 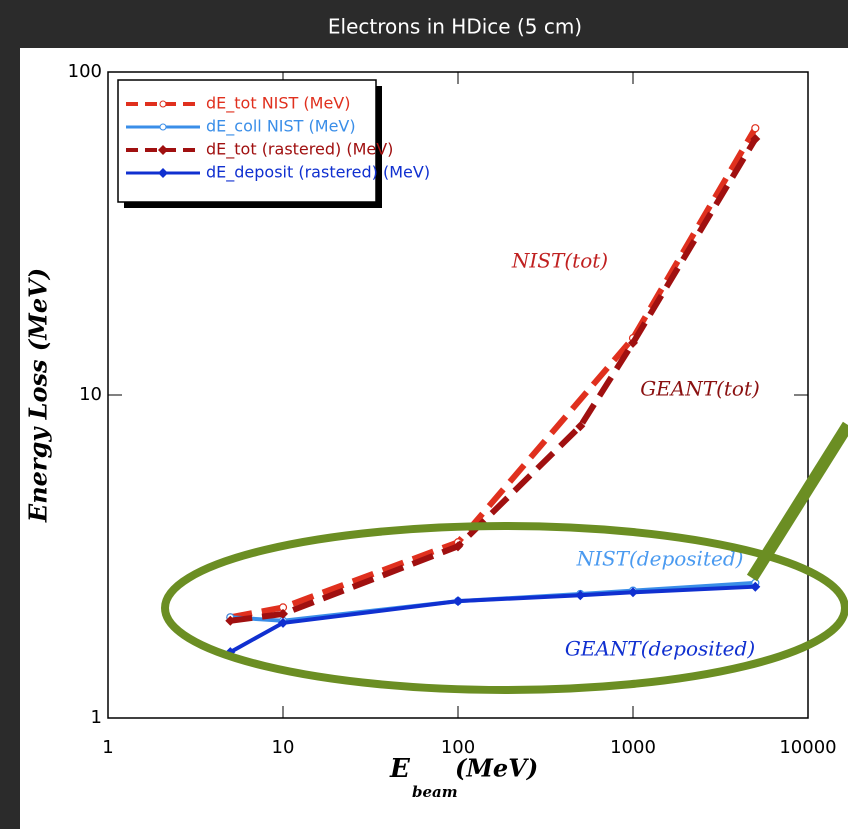 What do you see at coordinates (96, 717) in the screenshot?
I see `y-tick-label: 1` at bounding box center [96, 717].